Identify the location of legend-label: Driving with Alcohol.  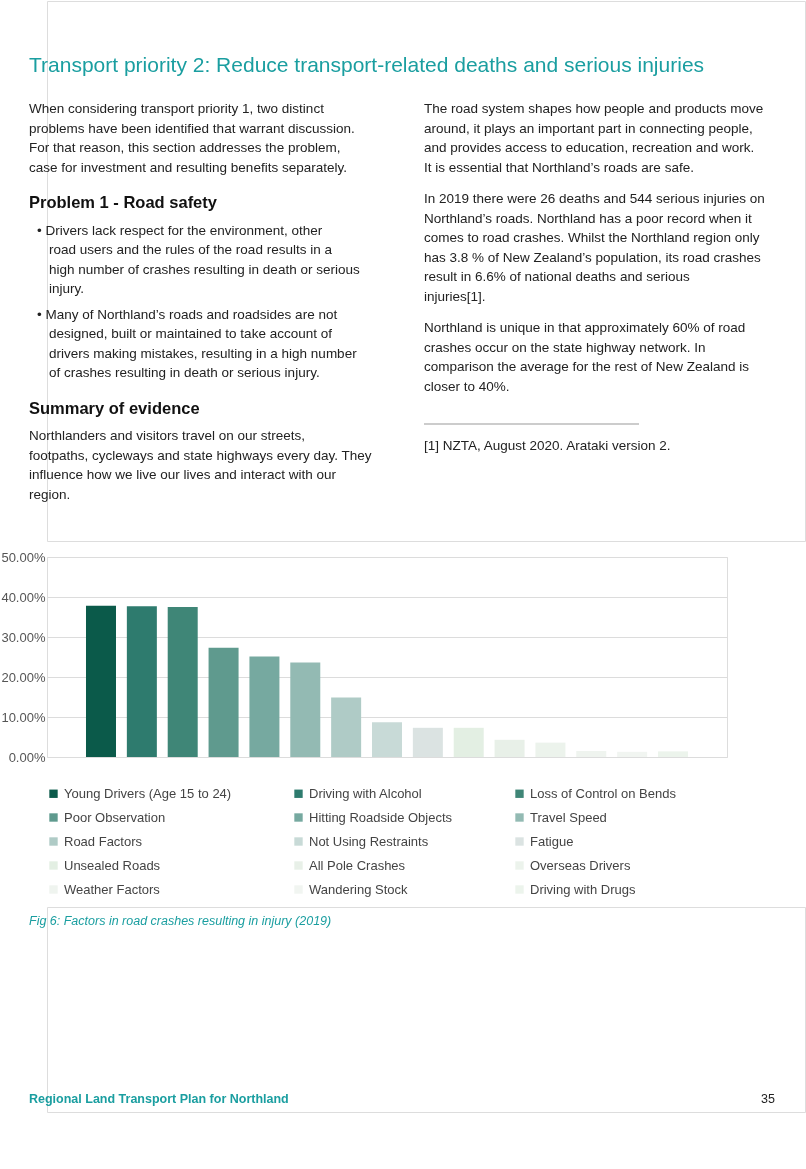
(365, 793).